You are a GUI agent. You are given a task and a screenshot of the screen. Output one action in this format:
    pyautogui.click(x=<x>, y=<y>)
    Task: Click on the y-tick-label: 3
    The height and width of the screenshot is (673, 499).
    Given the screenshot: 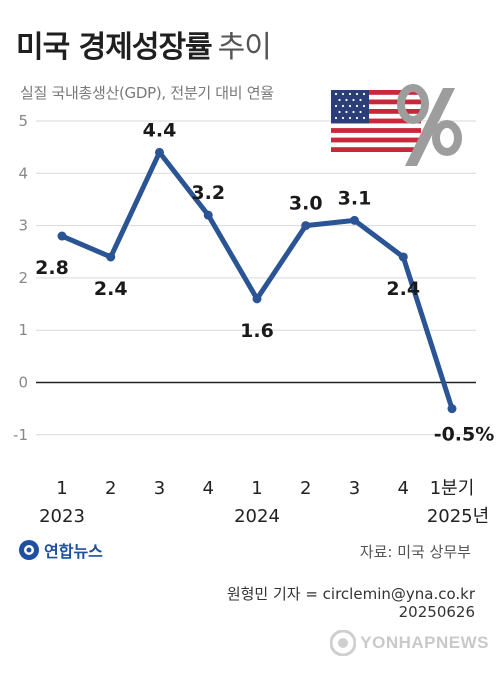 What is the action you would take?
    pyautogui.click(x=23, y=226)
    